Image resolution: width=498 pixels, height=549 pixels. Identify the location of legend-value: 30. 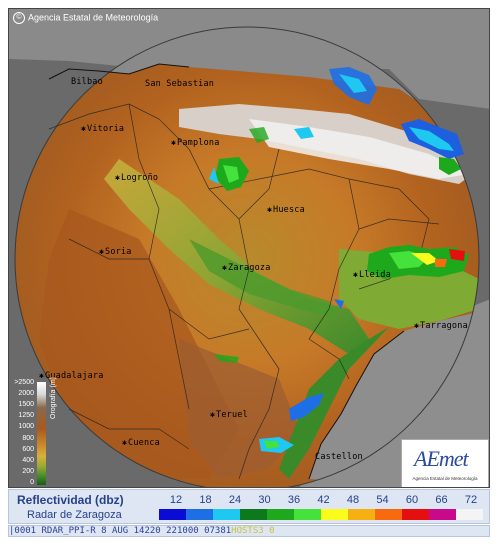
(264, 500).